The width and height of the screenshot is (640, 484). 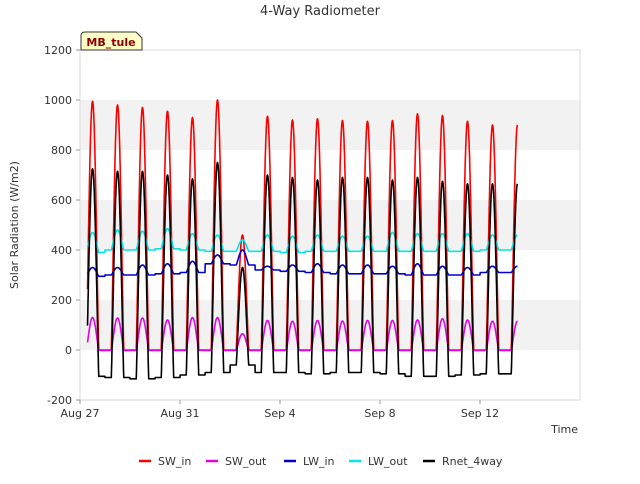 What do you see at coordinates (61, 300) in the screenshot?
I see `y-tick-label: 200` at bounding box center [61, 300].